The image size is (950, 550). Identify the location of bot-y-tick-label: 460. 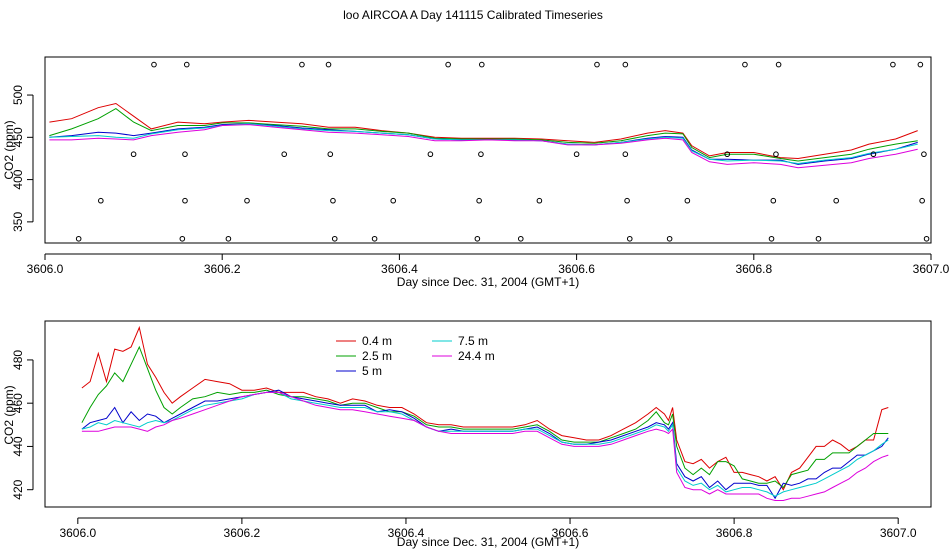
(18, 403).